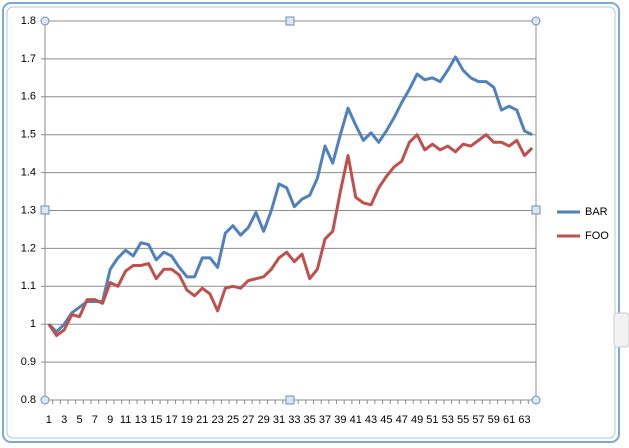 The height and width of the screenshot is (448, 629). I want to click on y-tick-label: 1, so click(33, 324).